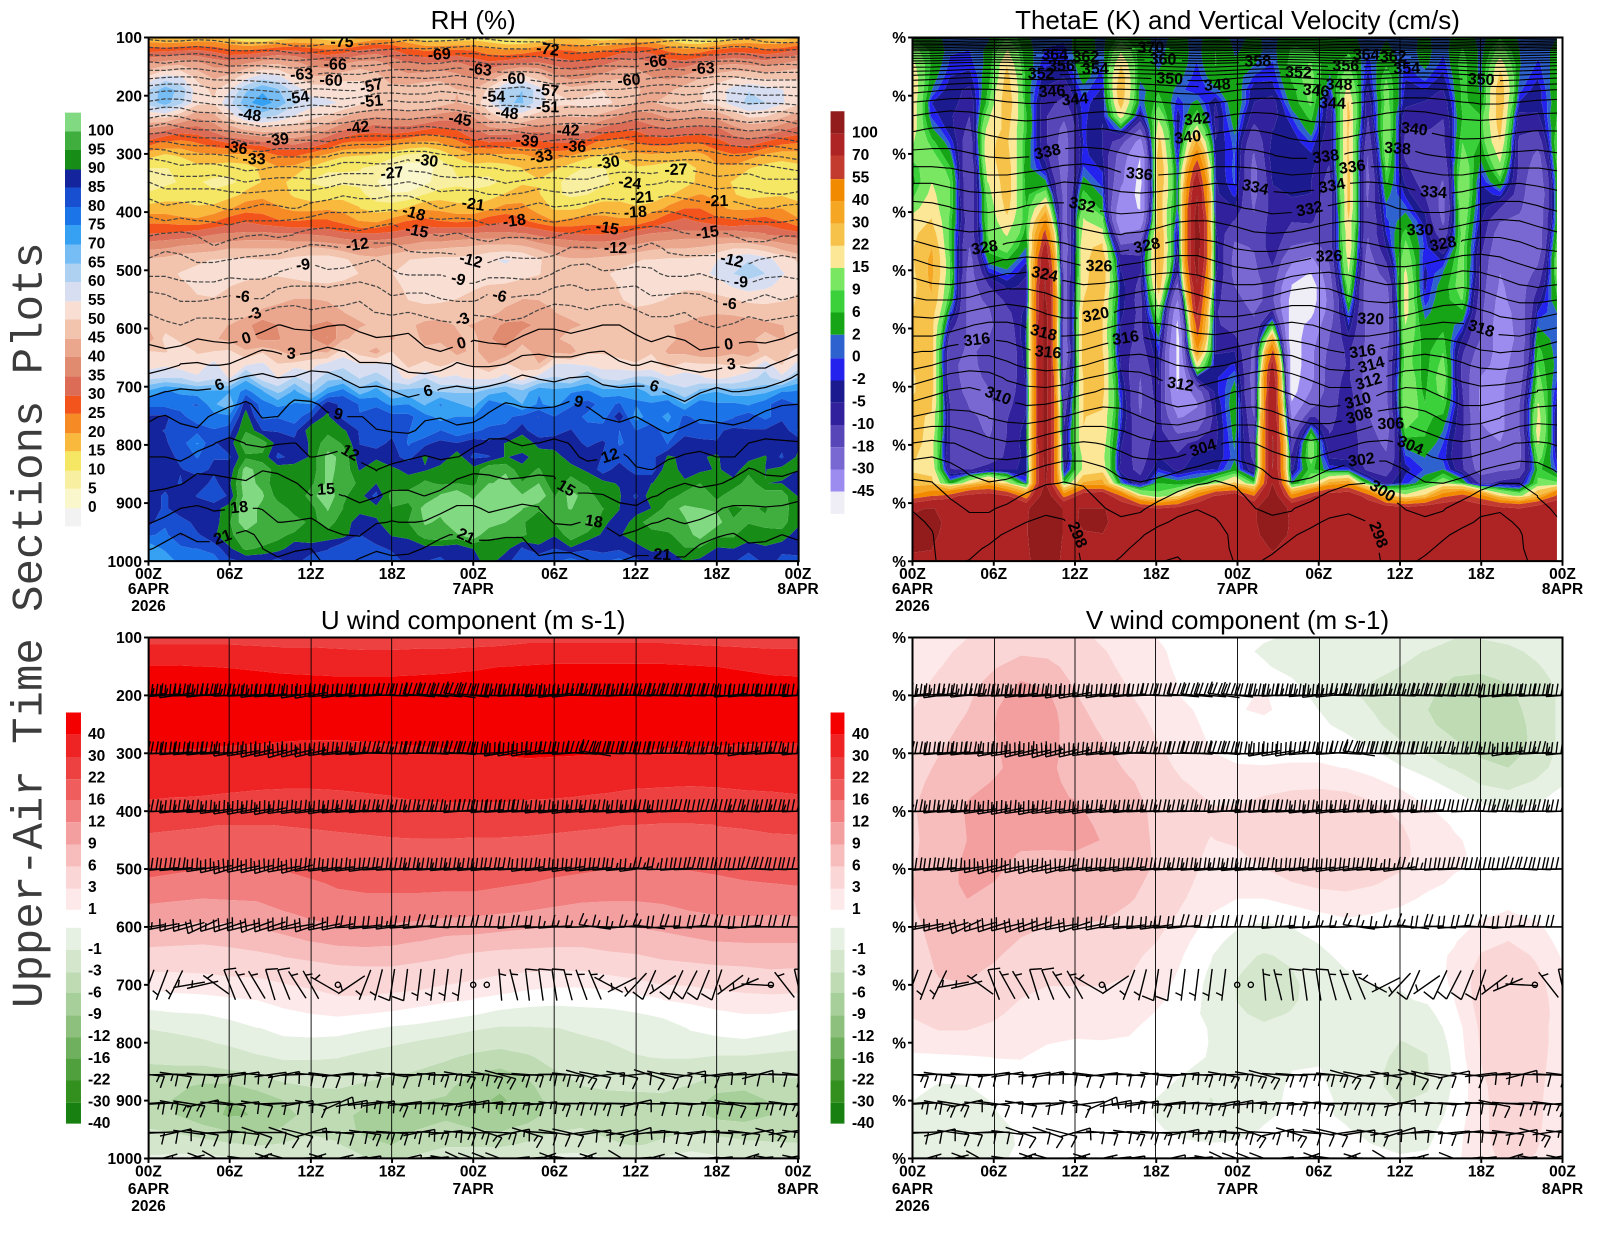  What do you see at coordinates (1163, 60) in the screenshot?
I see `svg-text: 360` at bounding box center [1163, 60].